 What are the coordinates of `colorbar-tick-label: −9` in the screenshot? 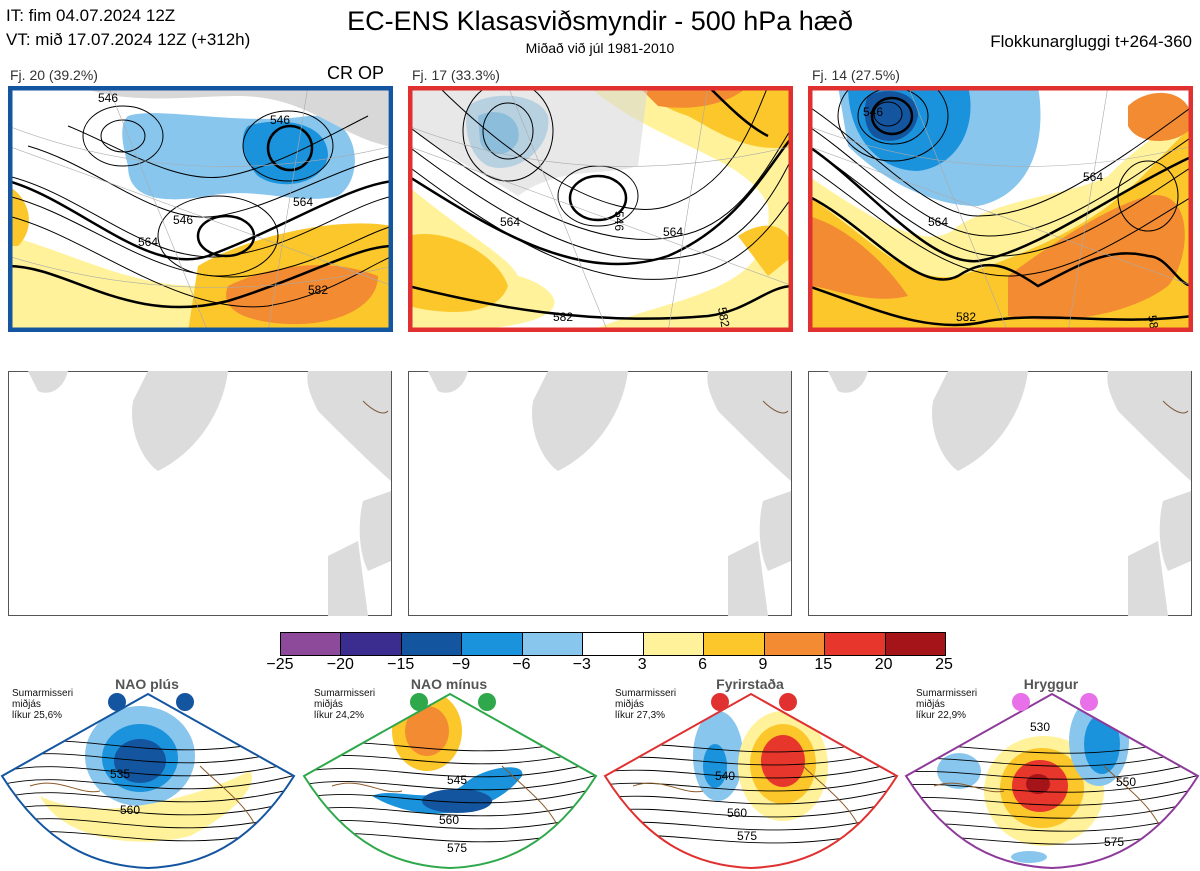 It's located at (461, 664).